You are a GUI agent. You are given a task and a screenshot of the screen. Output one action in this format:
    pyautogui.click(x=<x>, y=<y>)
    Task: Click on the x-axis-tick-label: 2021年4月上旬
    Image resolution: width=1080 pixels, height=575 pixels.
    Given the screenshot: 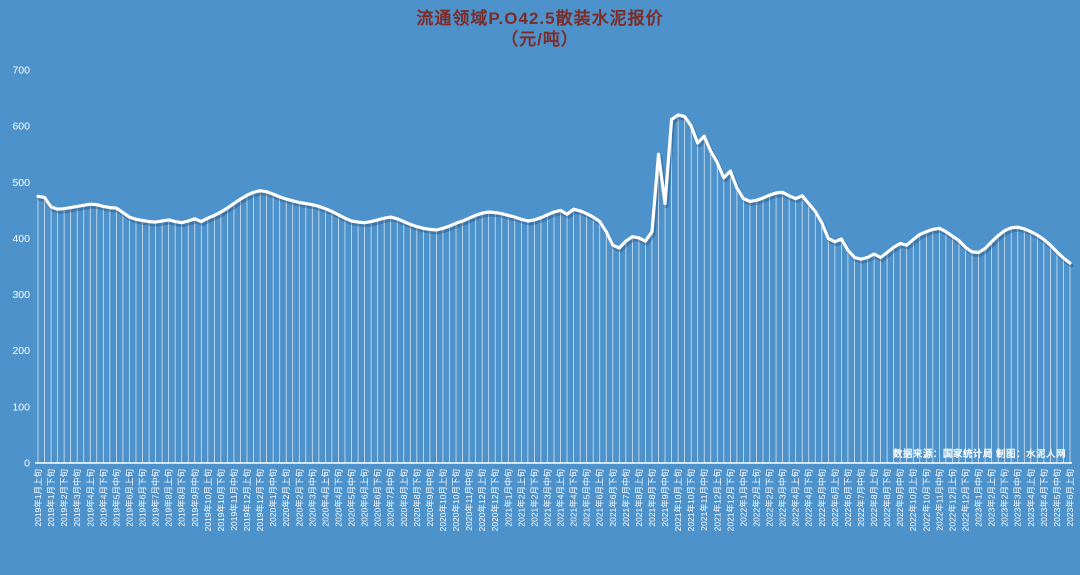 What is the action you would take?
    pyautogui.click(x=561, y=498)
    